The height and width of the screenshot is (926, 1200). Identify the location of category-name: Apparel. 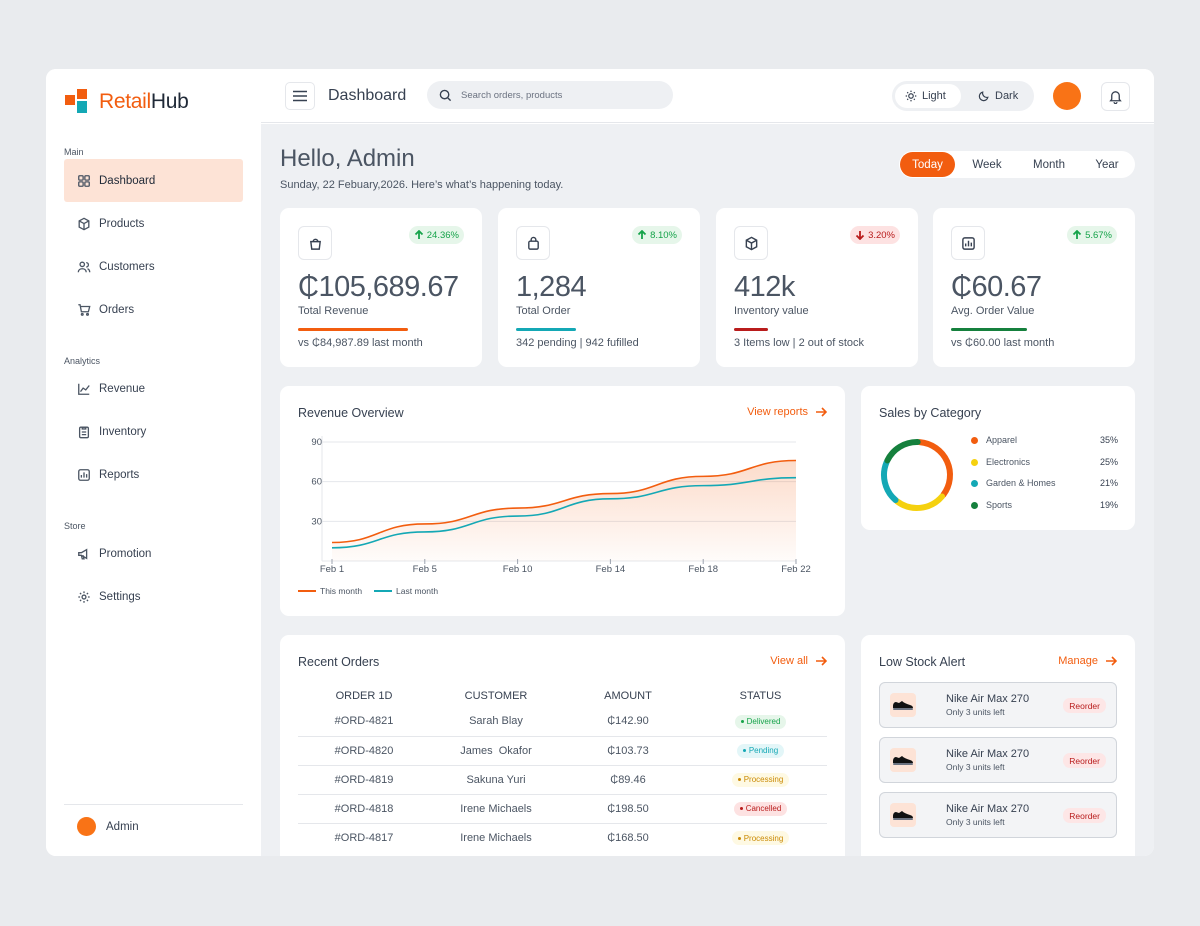
(1002, 440).